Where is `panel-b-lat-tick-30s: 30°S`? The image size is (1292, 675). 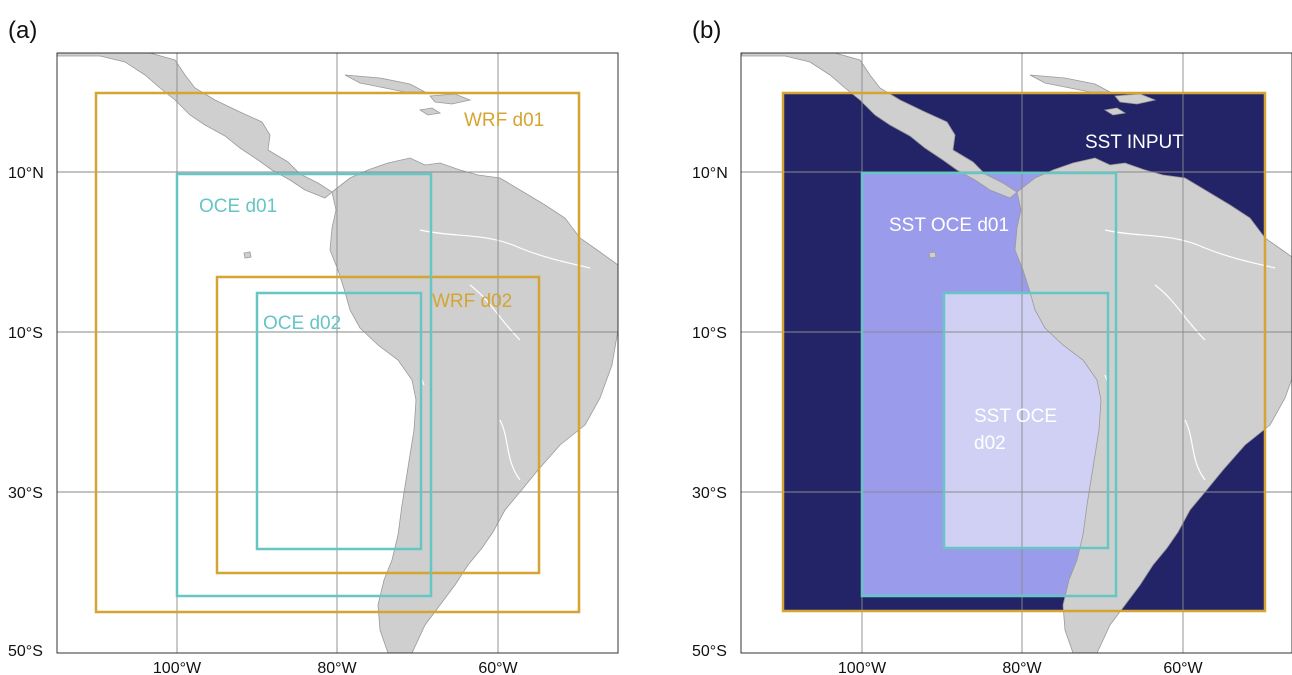 panel-b-lat-tick-30s: 30°S is located at coordinates (709, 493).